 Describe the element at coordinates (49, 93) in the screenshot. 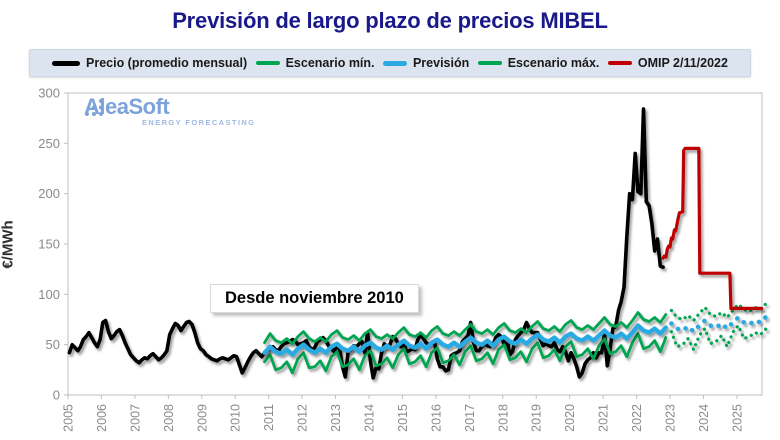

I see `y-tick-label: 300` at that location.